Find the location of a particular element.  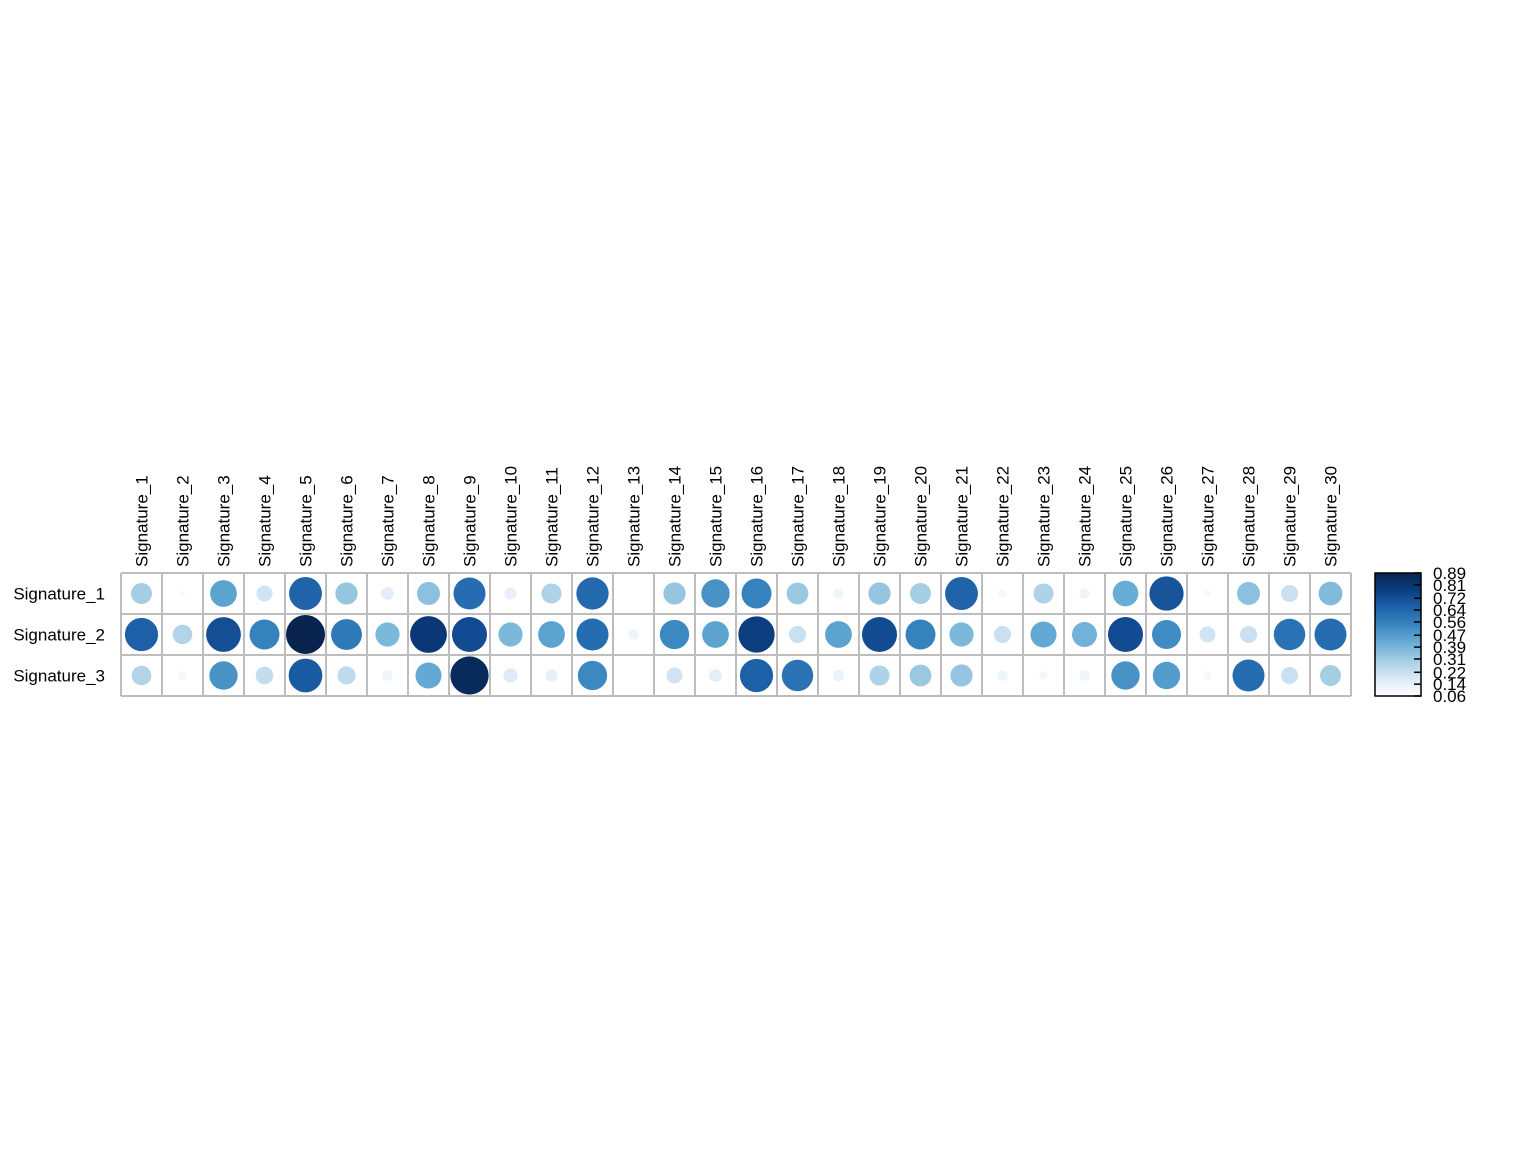

colorbar-label: 0.72 is located at coordinates (1449, 598).